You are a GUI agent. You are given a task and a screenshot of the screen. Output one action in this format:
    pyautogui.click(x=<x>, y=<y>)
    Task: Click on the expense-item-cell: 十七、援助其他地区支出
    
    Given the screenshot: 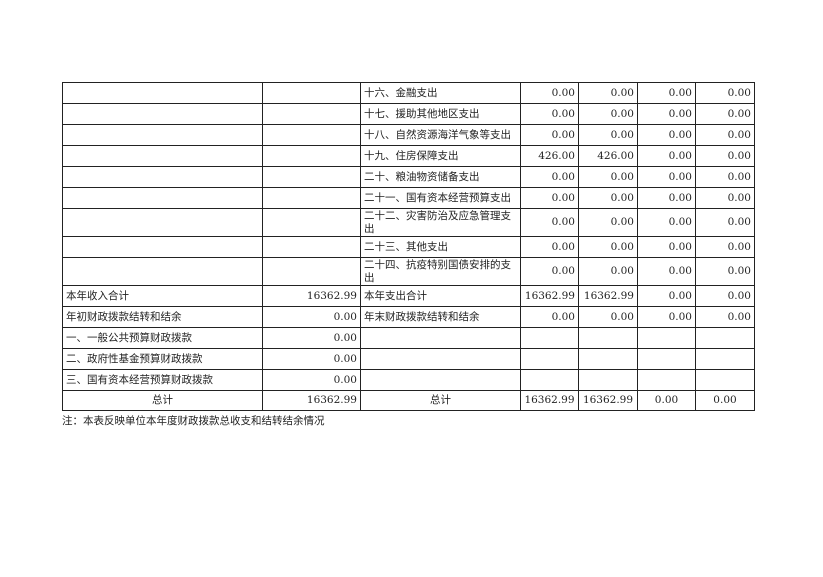 What is the action you would take?
    pyautogui.click(x=440, y=114)
    